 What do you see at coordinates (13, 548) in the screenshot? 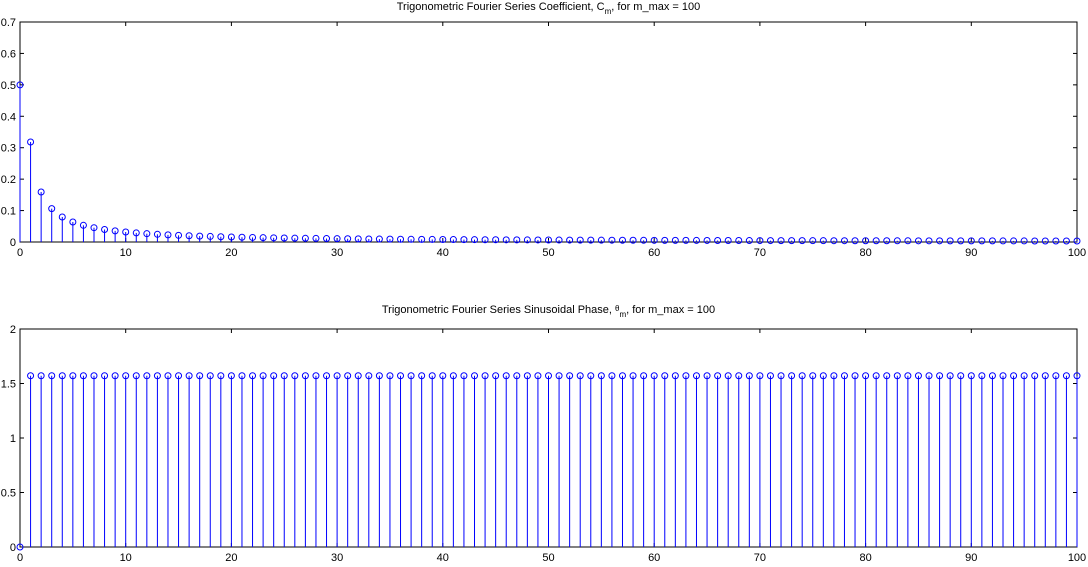
I see `y-tick-label: 0` at bounding box center [13, 548].